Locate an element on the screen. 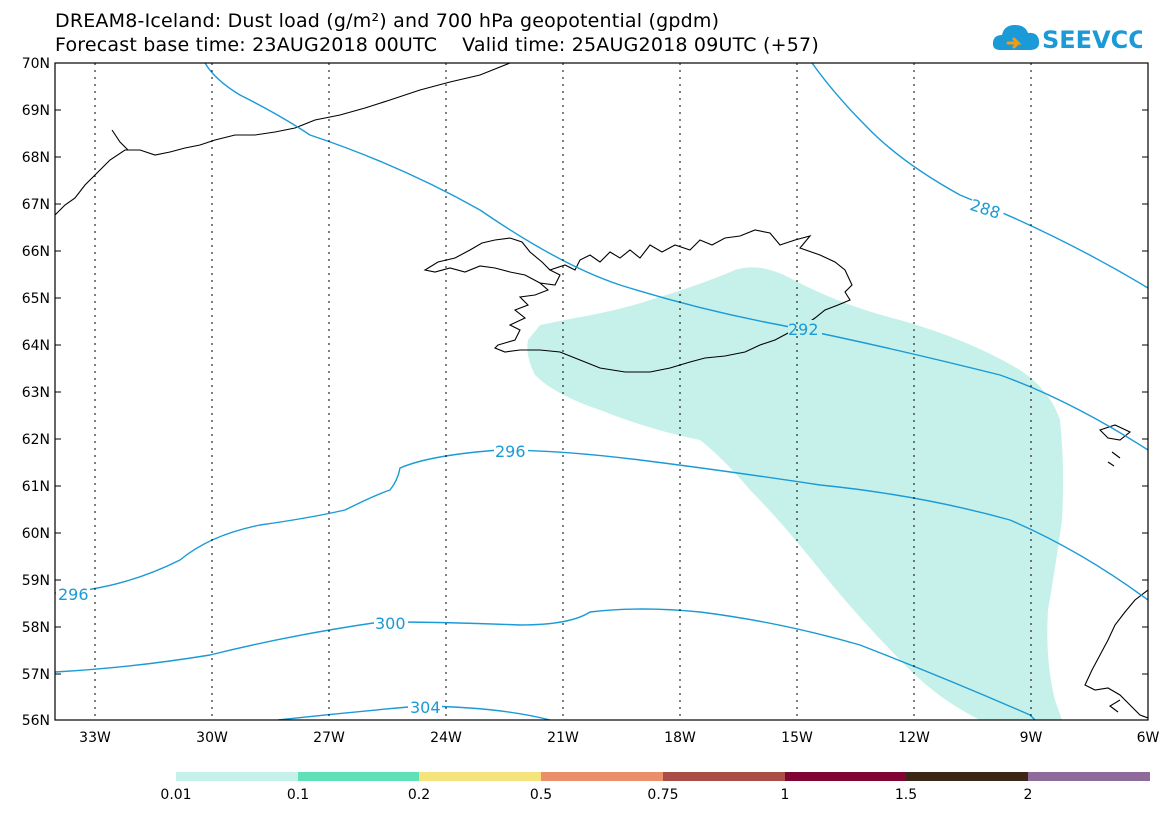 This screenshot has height=815, width=1175. lon-label: 33W is located at coordinates (95, 738).